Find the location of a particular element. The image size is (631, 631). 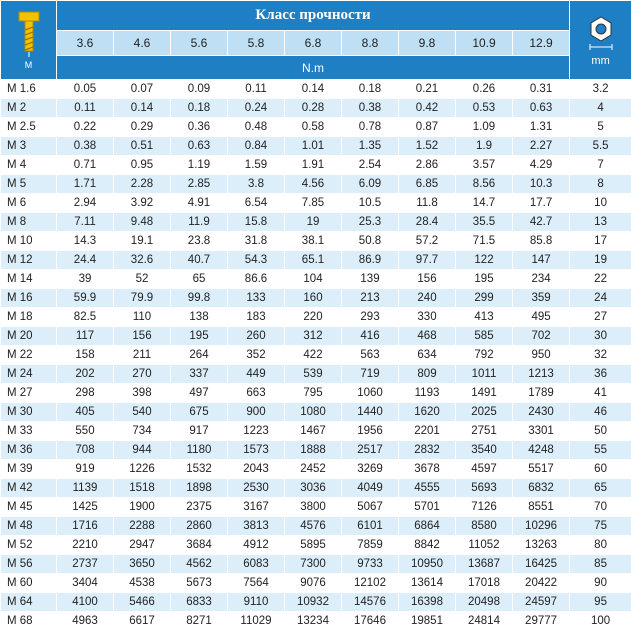

torque-value-cell: 9076 is located at coordinates (313, 583).